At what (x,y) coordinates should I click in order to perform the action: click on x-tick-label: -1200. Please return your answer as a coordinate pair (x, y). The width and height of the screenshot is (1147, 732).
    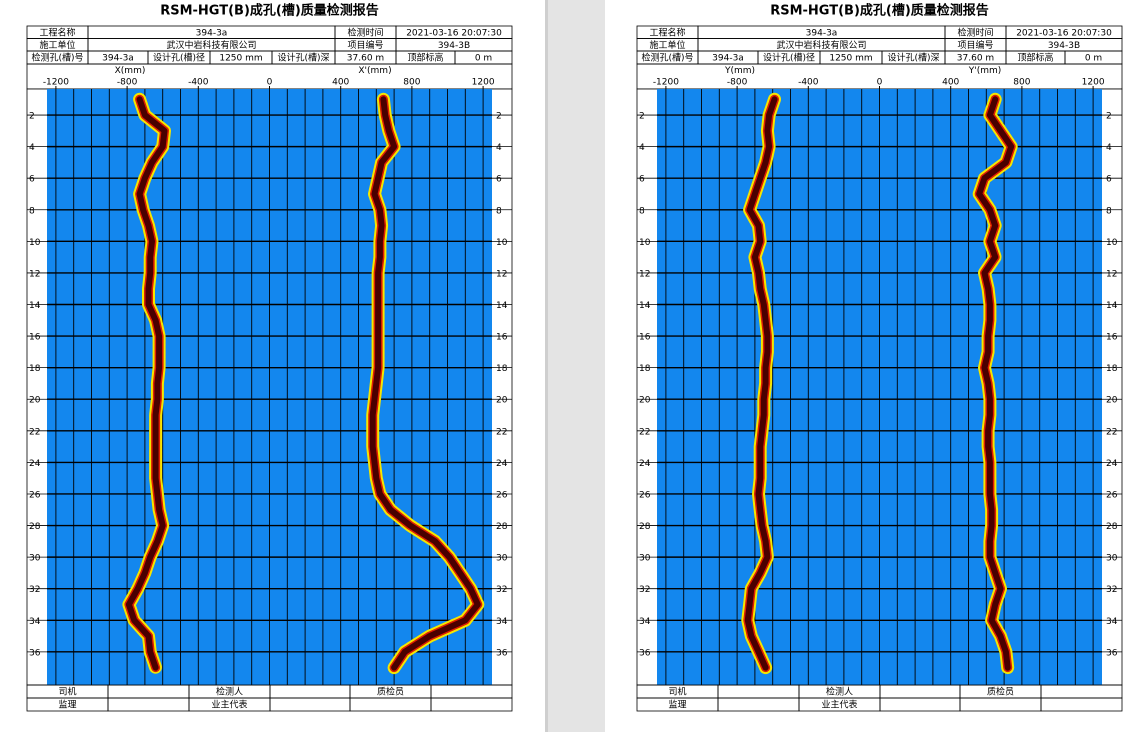
    Looking at the image, I should click on (666, 83).